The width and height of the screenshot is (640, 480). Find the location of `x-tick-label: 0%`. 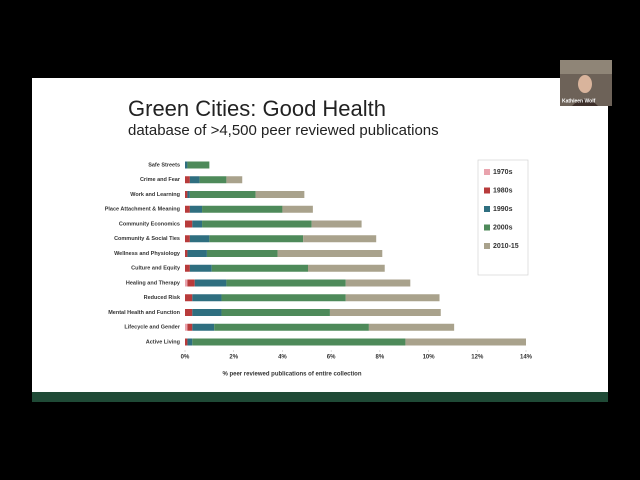

x-tick-label: 0% is located at coordinates (185, 358).